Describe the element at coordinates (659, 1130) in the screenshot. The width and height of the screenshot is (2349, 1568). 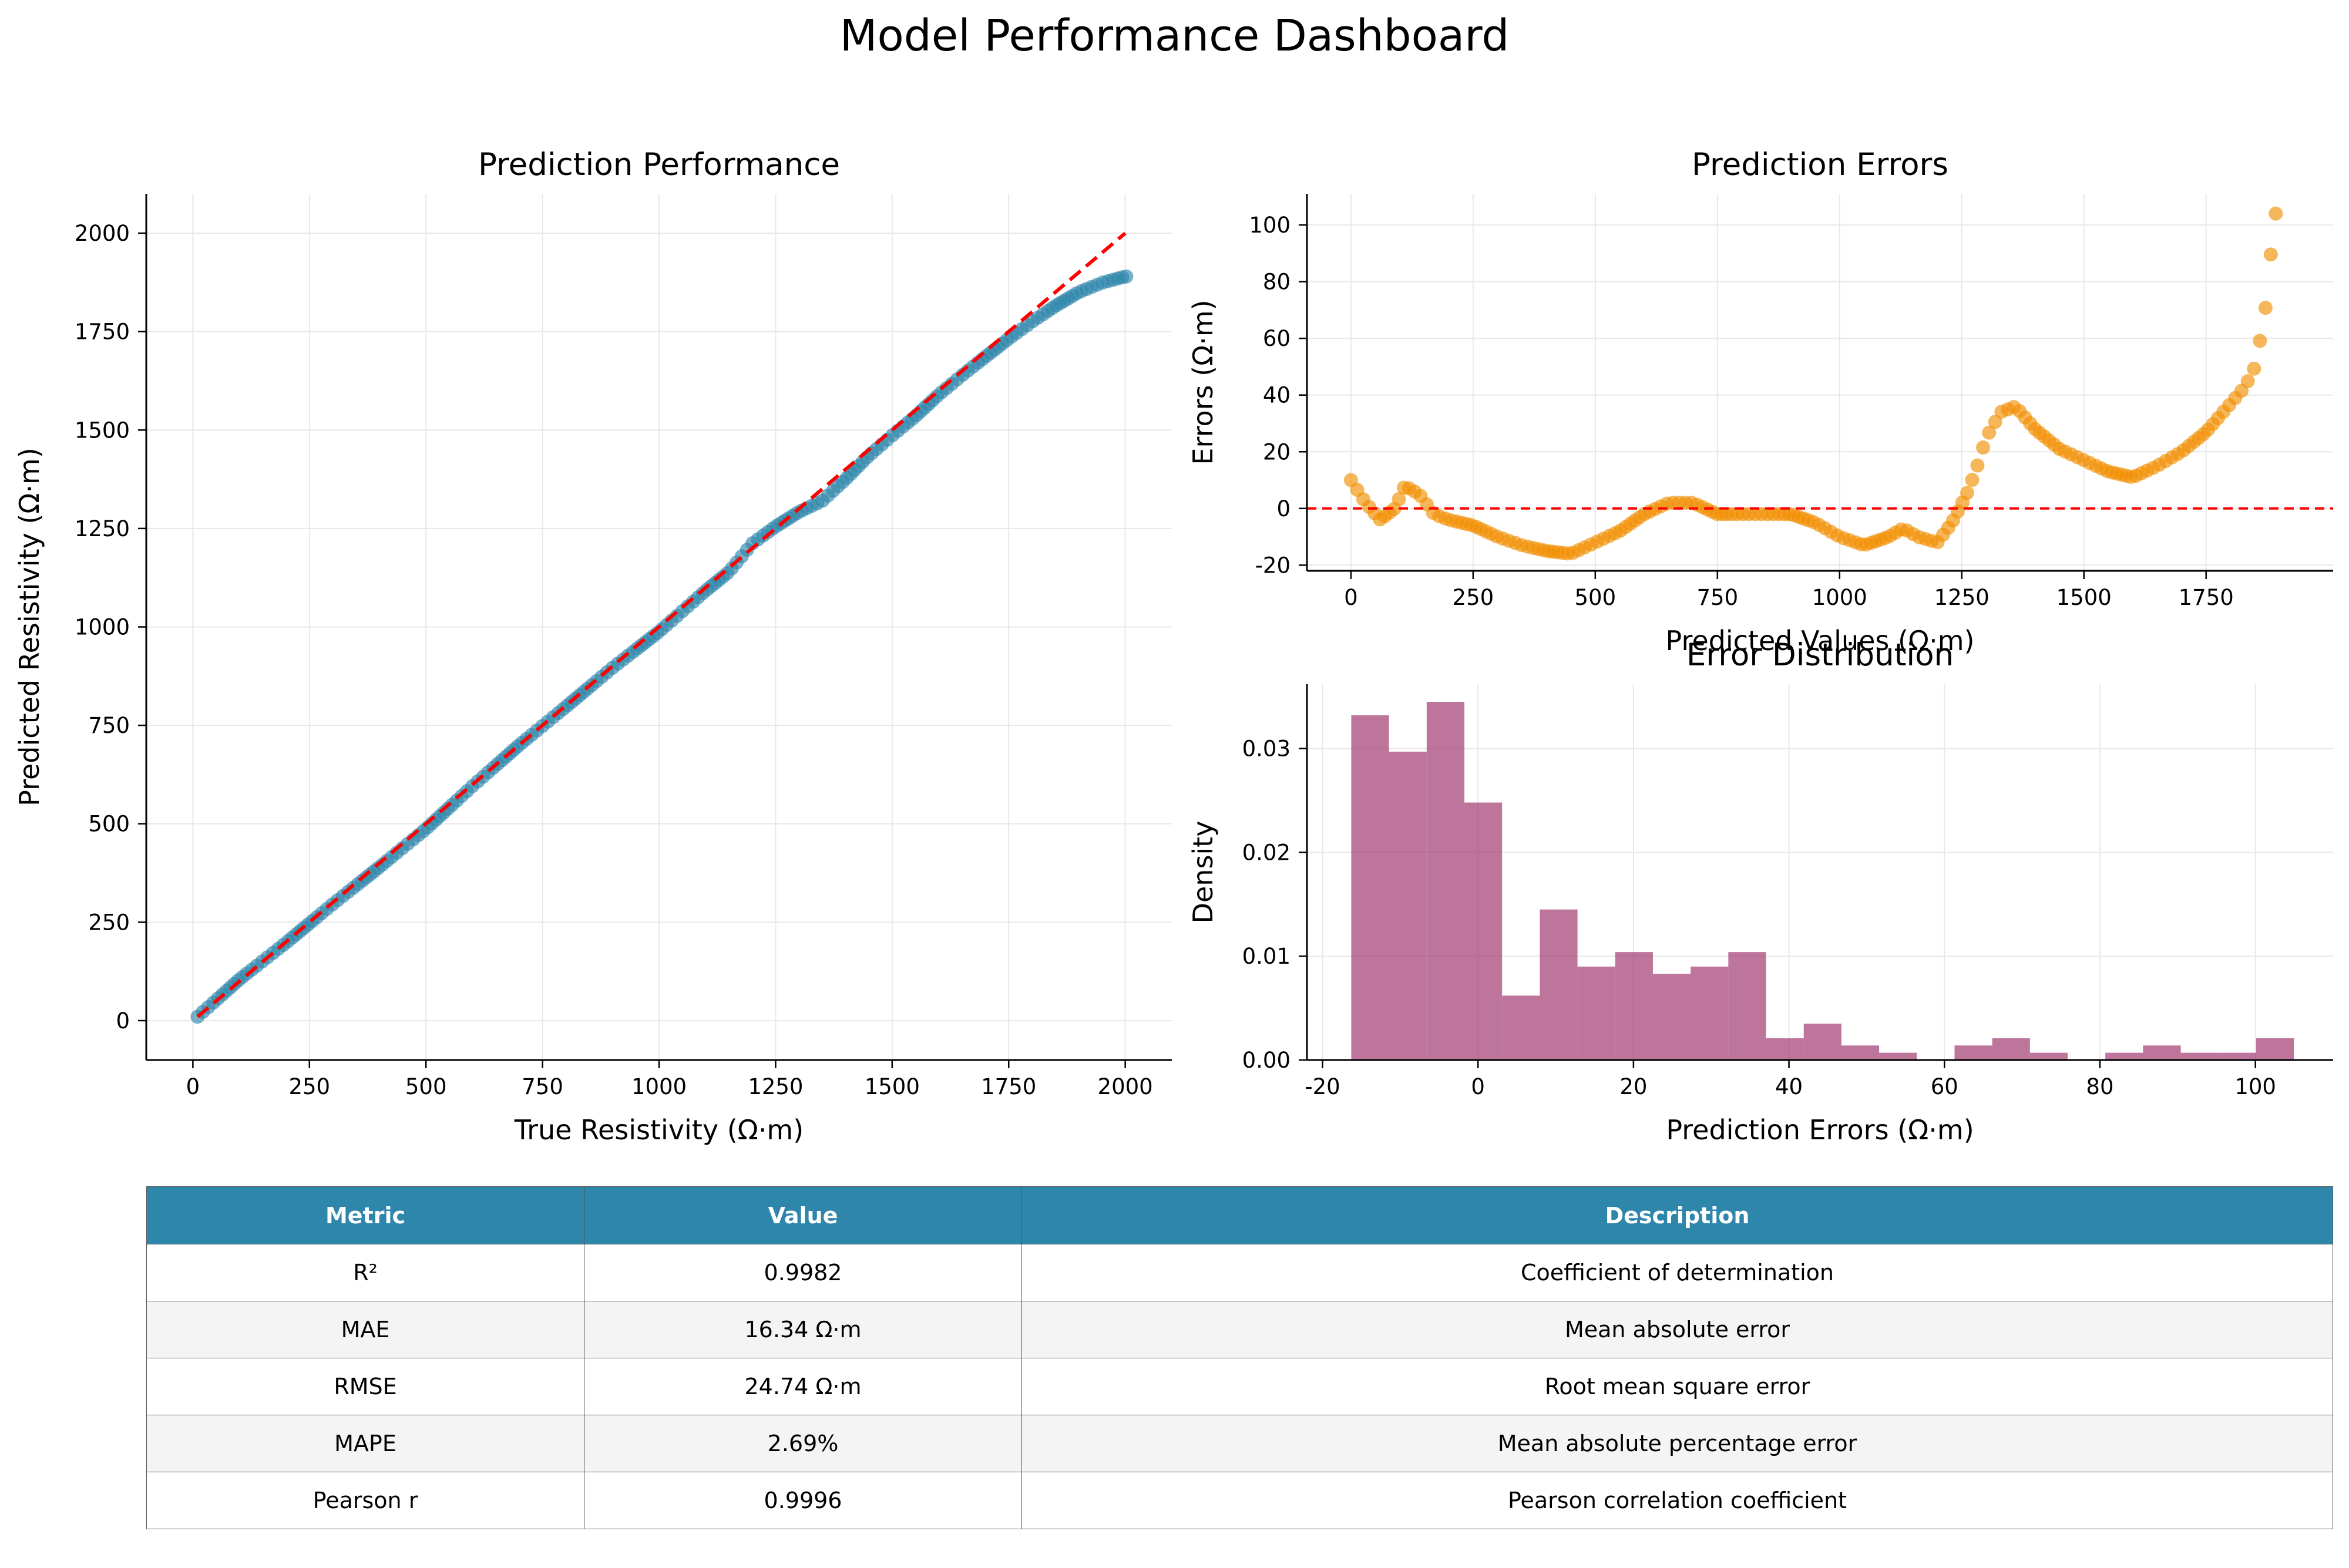
I see `x-axis-label: True Resistivity (Ω·m)` at that location.